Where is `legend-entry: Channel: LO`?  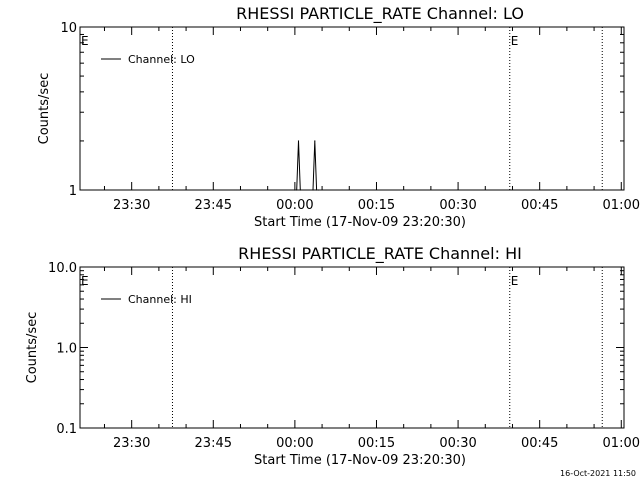 legend-entry: Channel: LO is located at coordinates (161, 59).